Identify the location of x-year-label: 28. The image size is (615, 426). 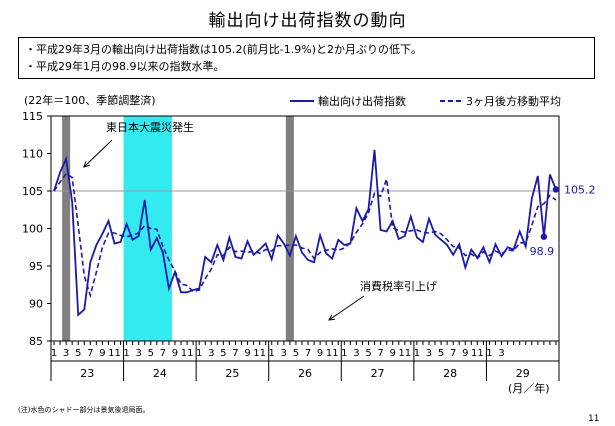
(450, 373).